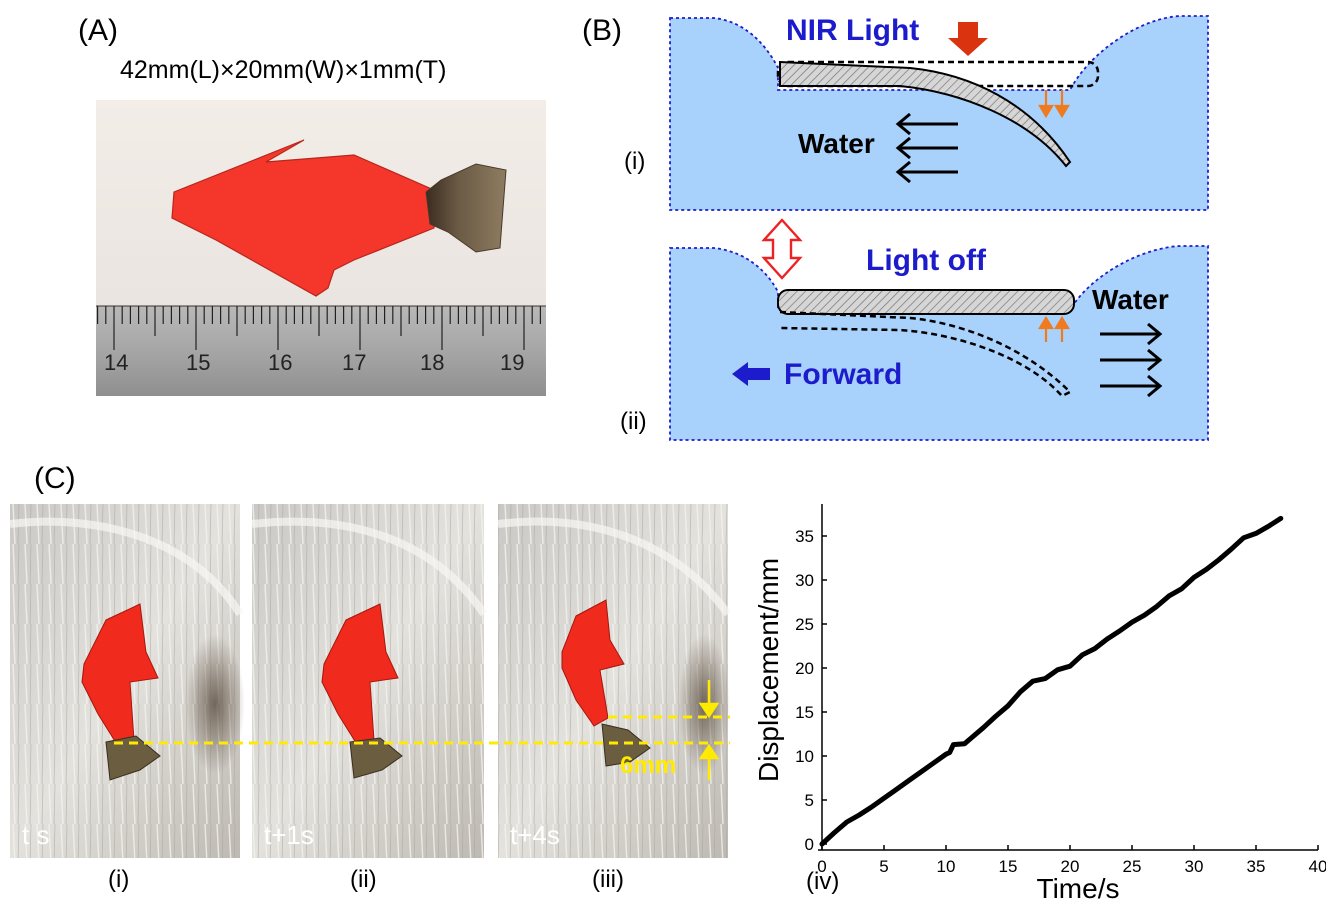  I want to click on ruler, so click(321, 350).